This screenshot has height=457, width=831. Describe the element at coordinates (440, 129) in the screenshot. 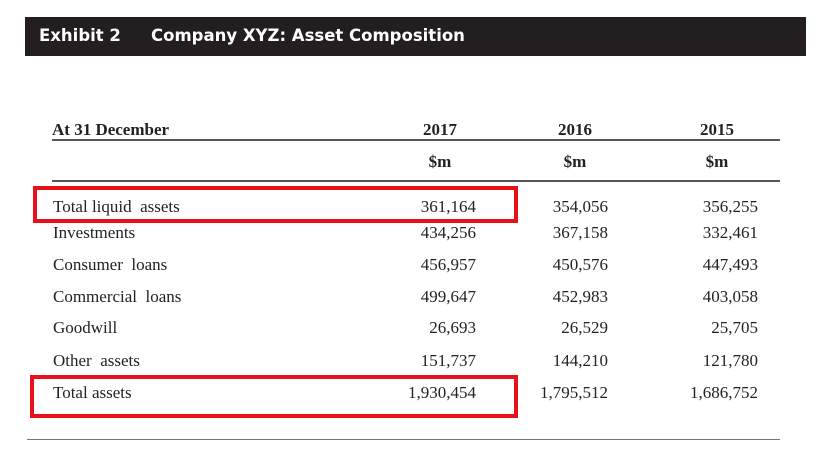

I see `column-year-2017: 2017` at that location.